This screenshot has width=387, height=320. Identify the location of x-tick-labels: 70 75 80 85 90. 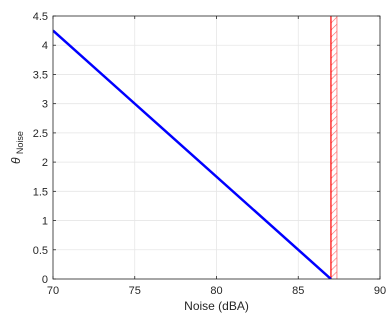
(216, 291).